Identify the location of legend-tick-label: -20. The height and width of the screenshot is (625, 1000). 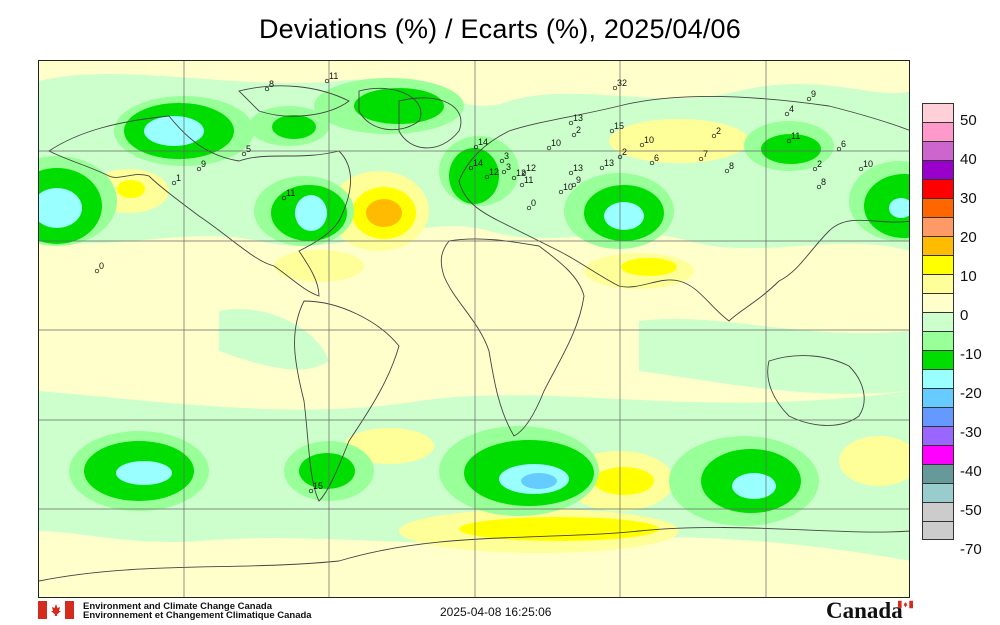
(971, 393).